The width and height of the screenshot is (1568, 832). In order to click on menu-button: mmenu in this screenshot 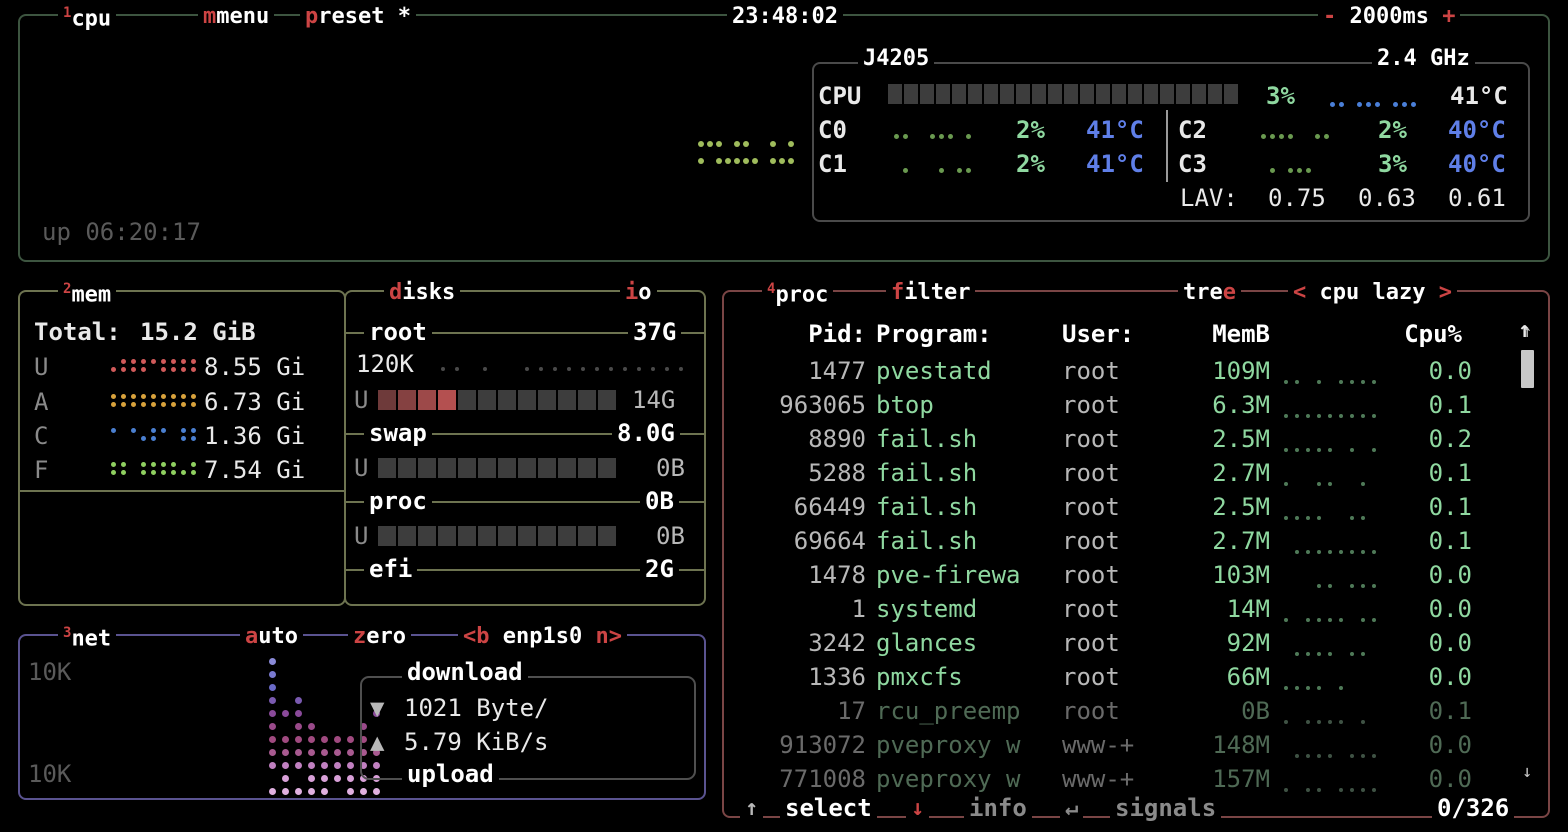, I will do `click(236, 16)`.